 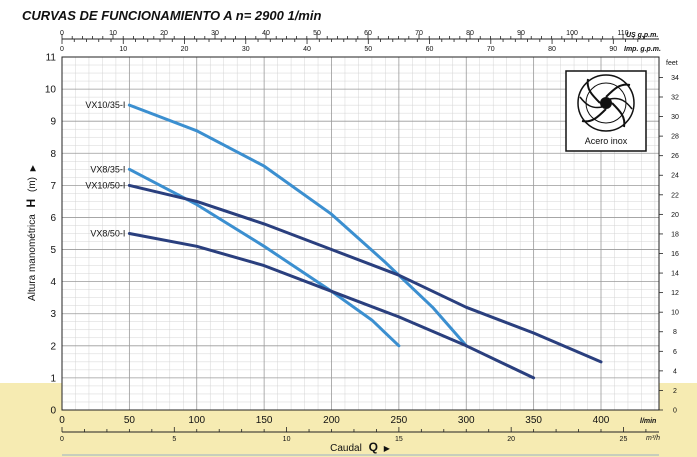 I want to click on impgpm-tick-label: 40, so click(x=307, y=49).